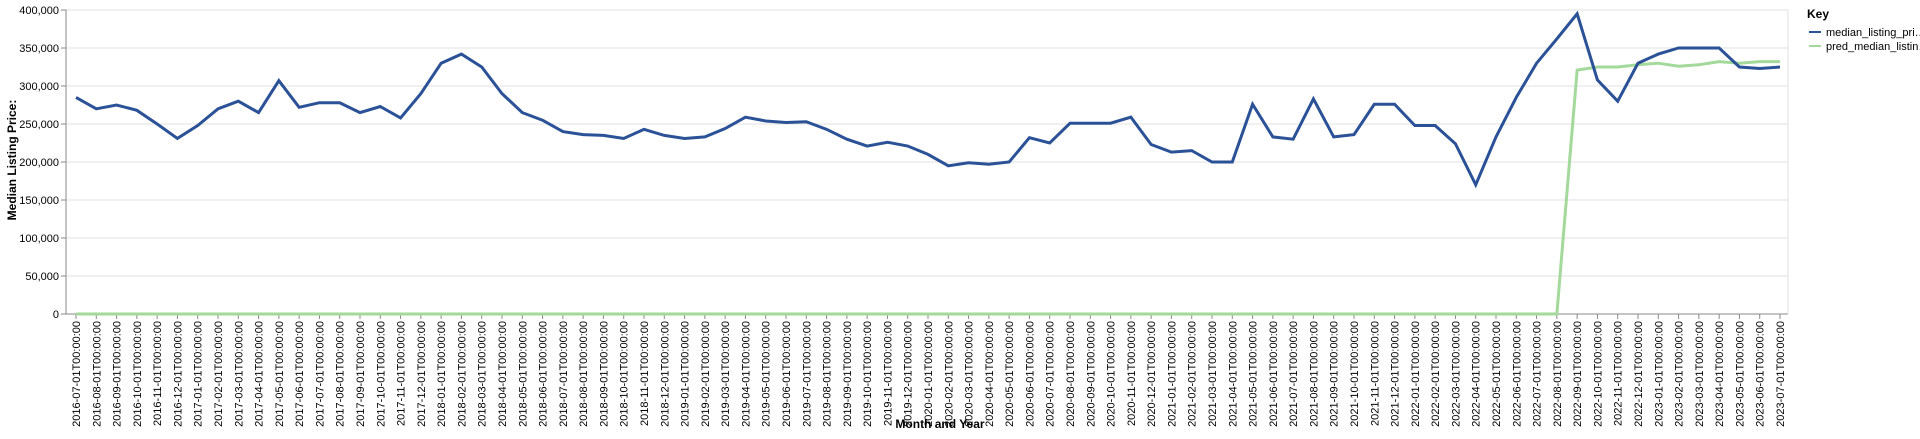  I want to click on y-tick-label: 0, so click(56, 315).